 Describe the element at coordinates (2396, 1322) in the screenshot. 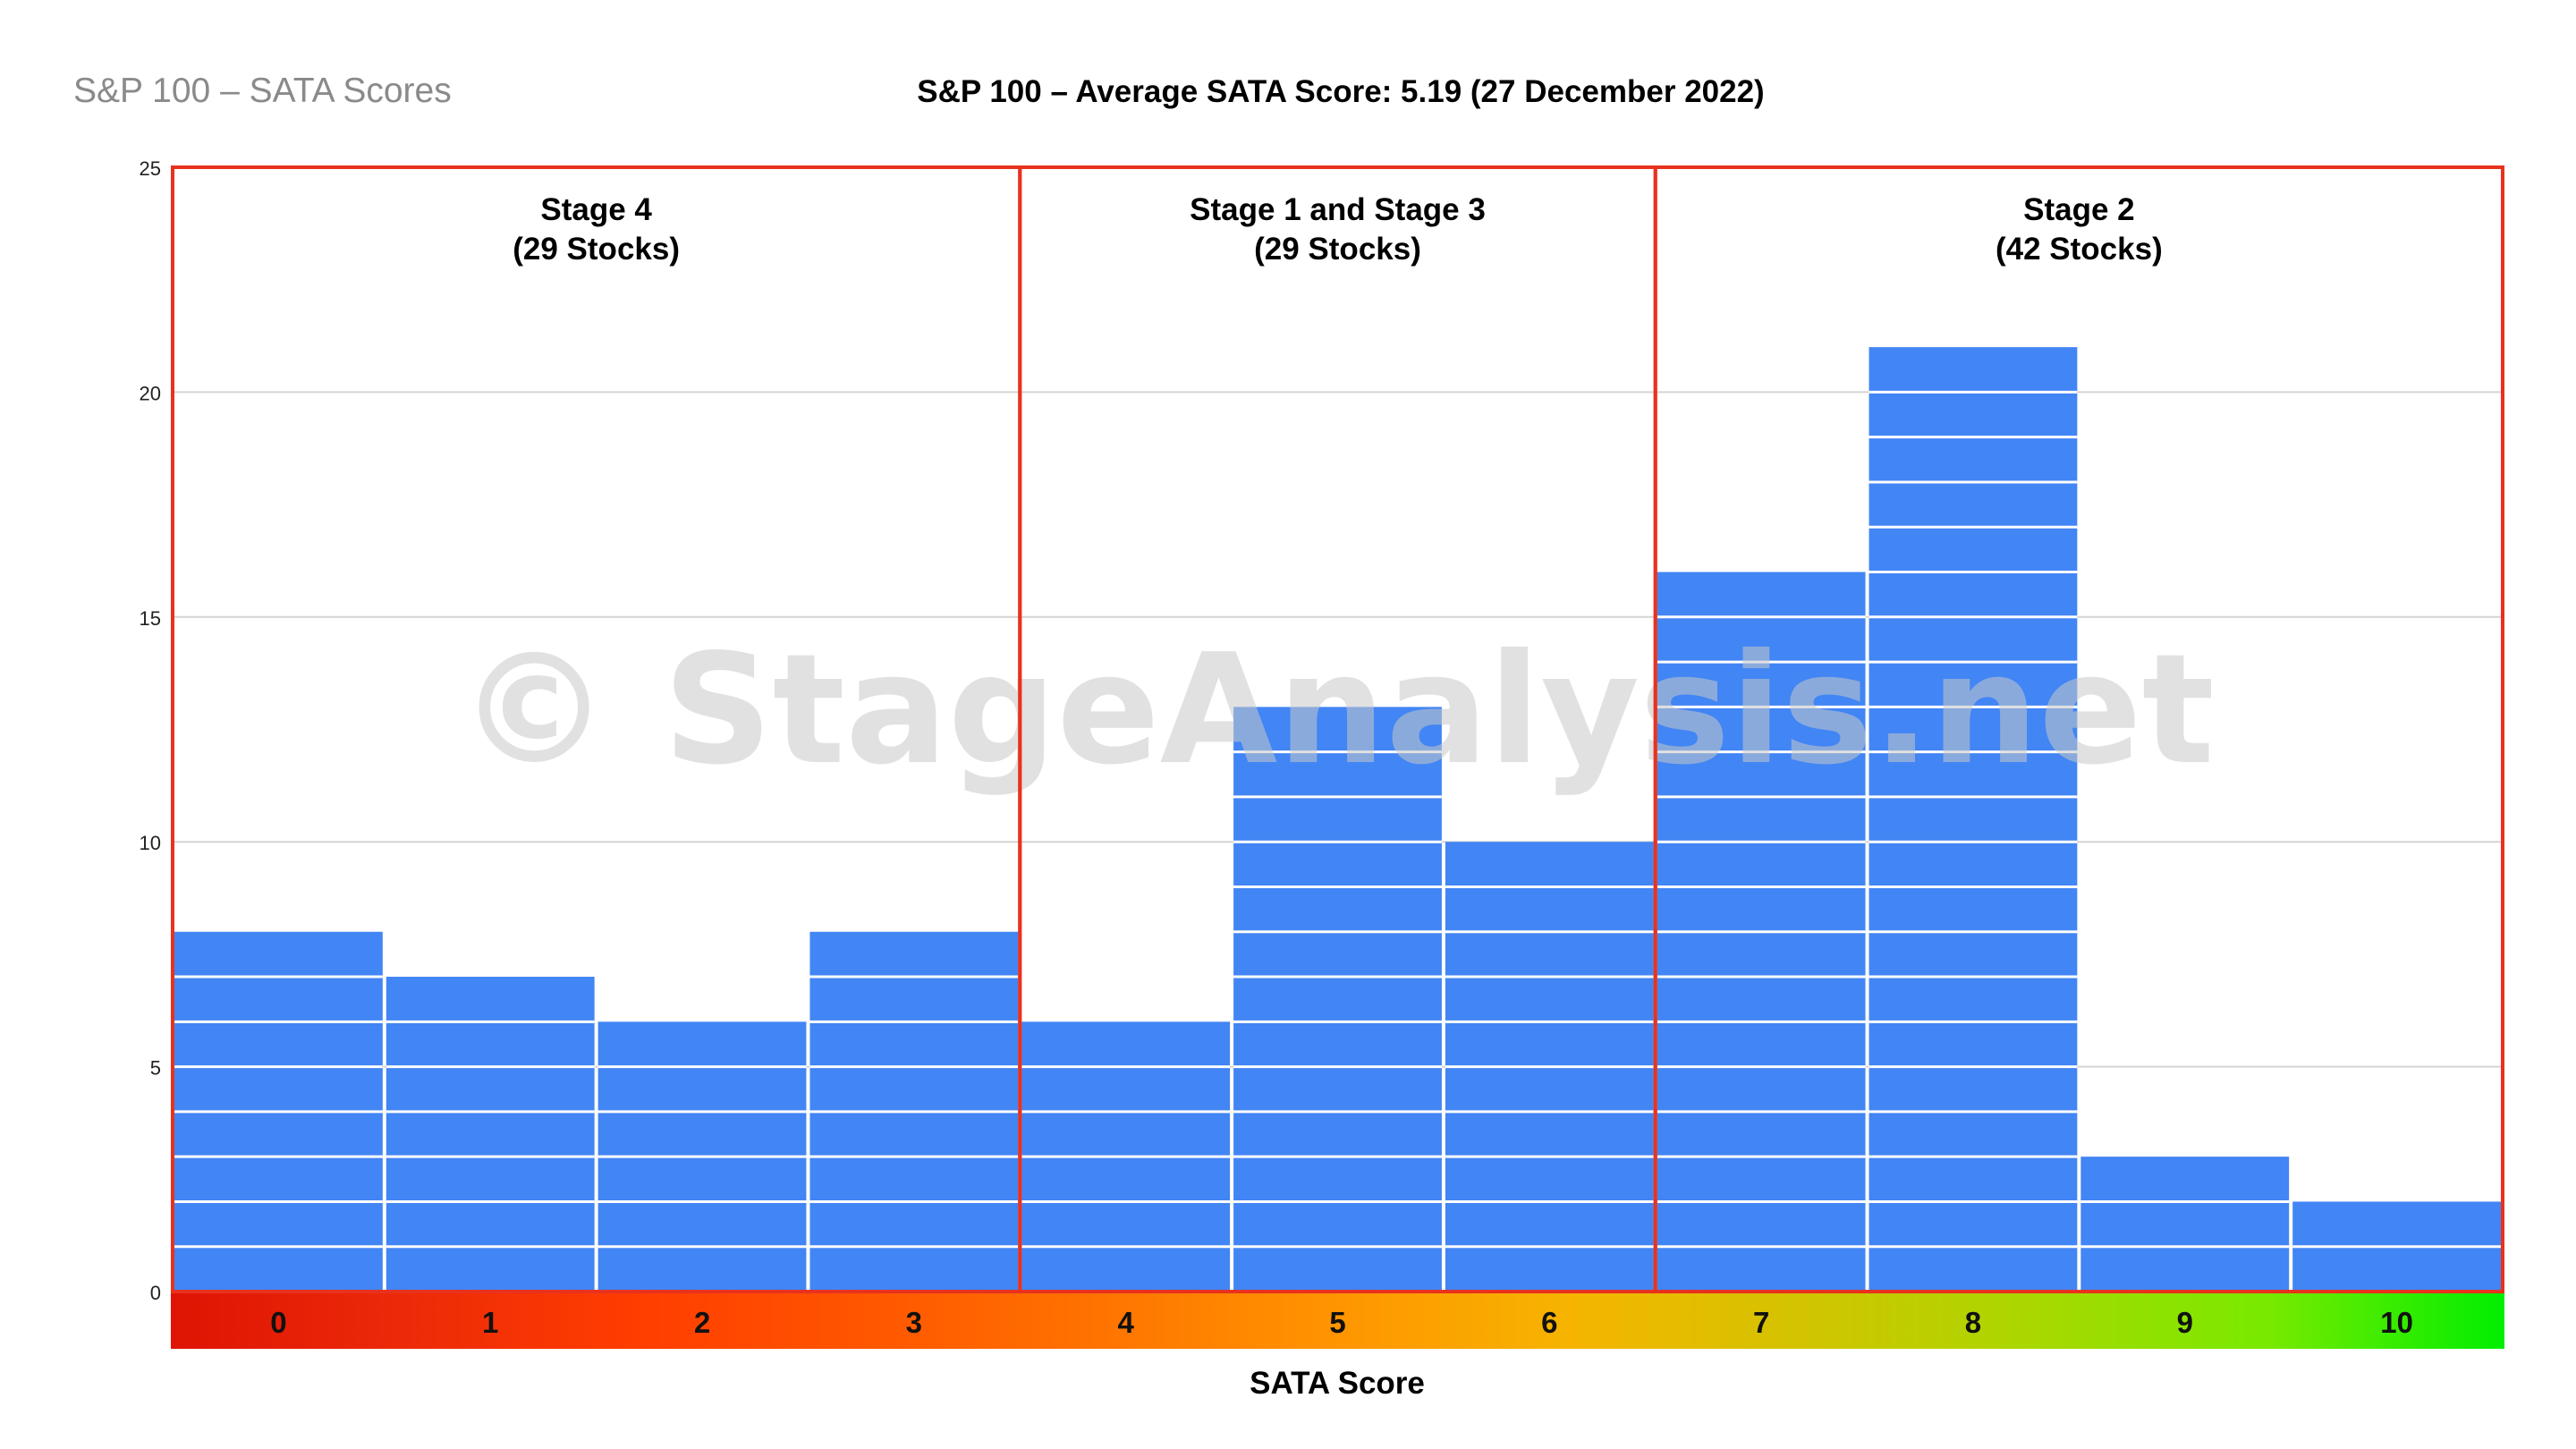

I see `x-tick-label-10: 10` at that location.